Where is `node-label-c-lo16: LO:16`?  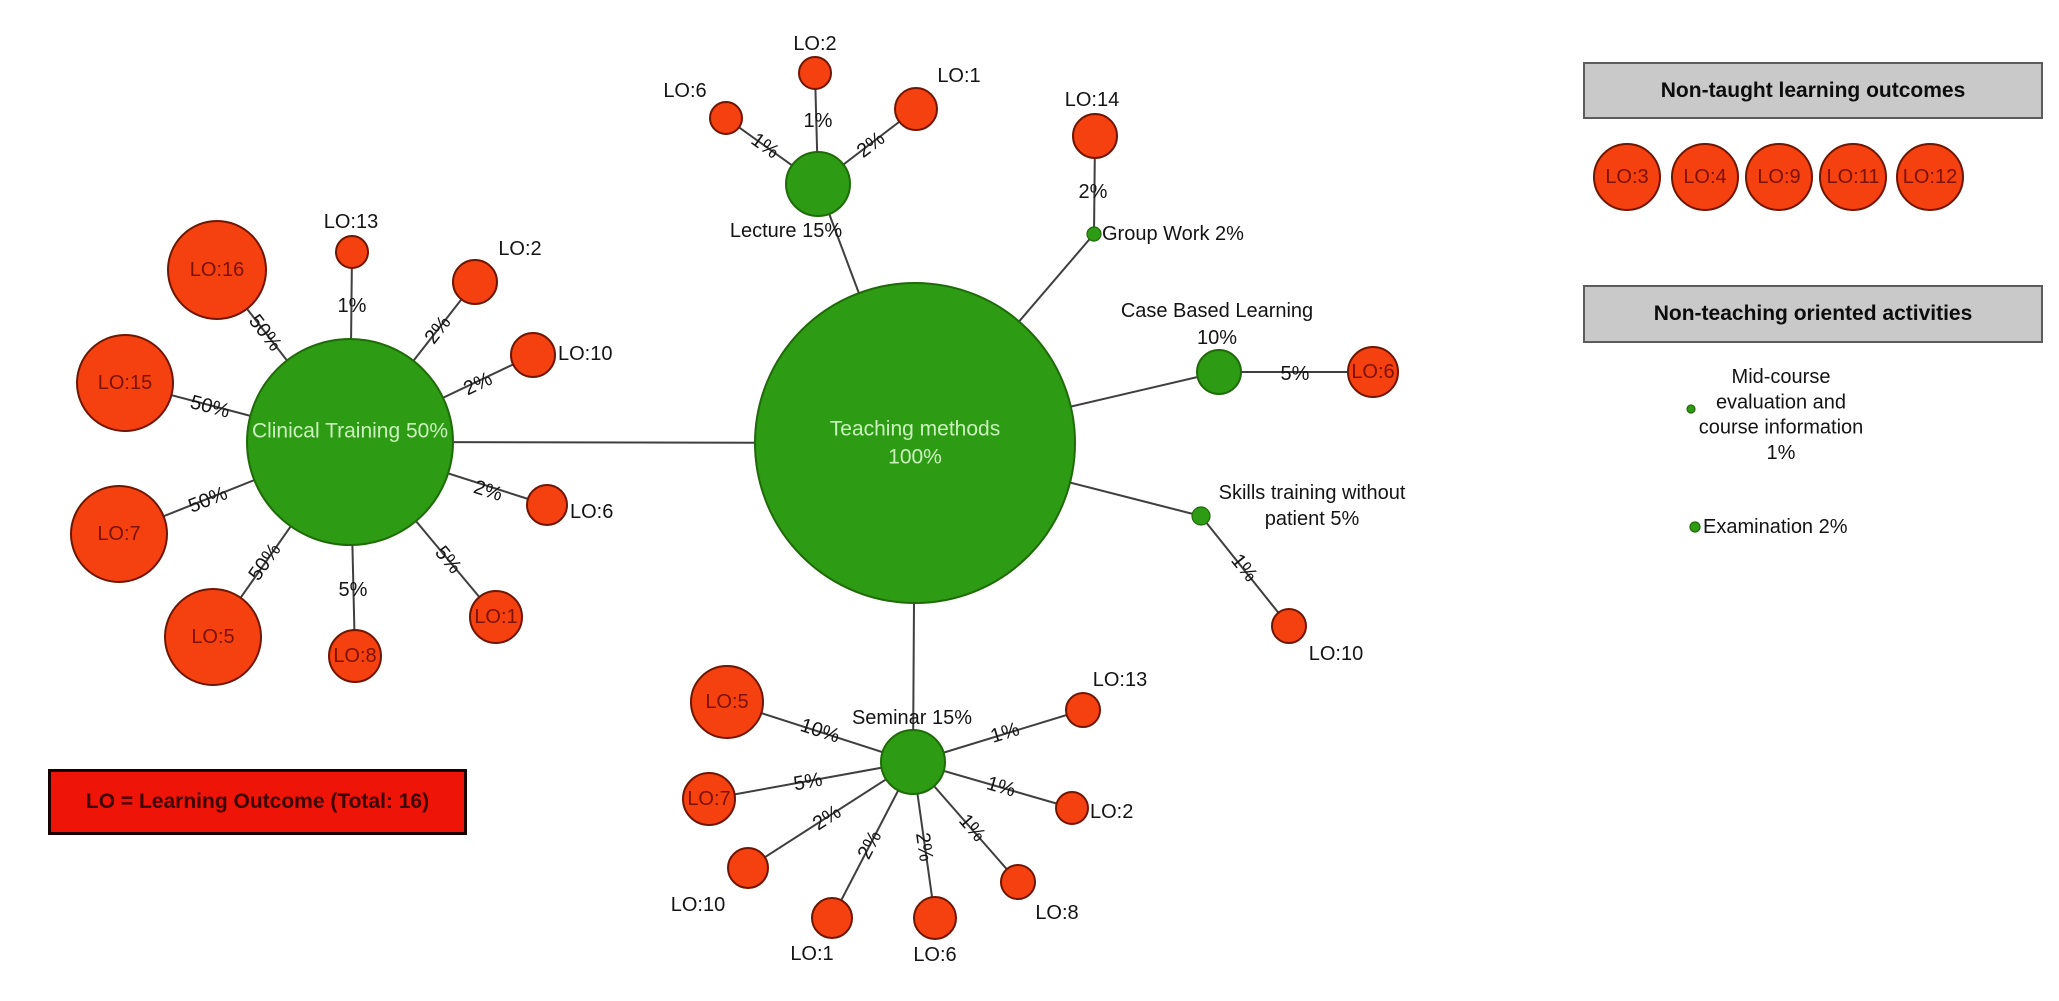 node-label-c-lo16: LO:16 is located at coordinates (217, 270).